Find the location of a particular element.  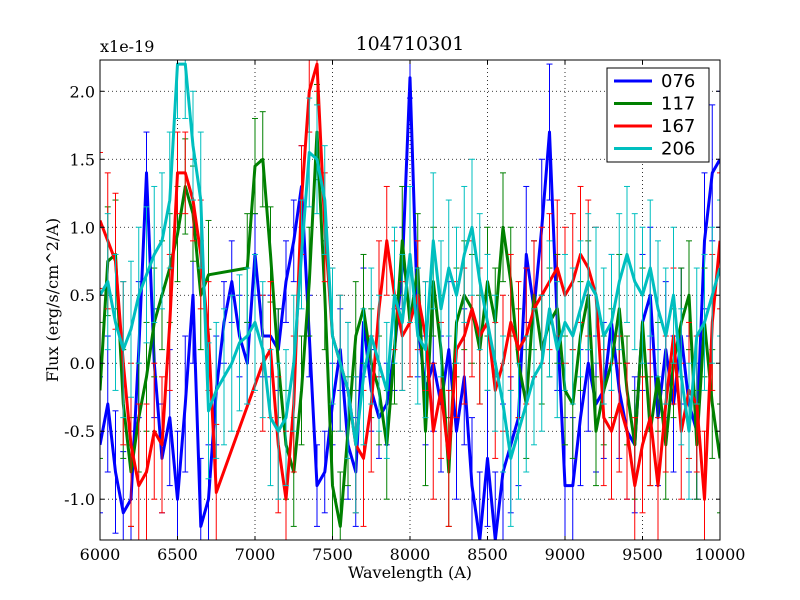

x-tick-label: 8500 is located at coordinates (487, 554).